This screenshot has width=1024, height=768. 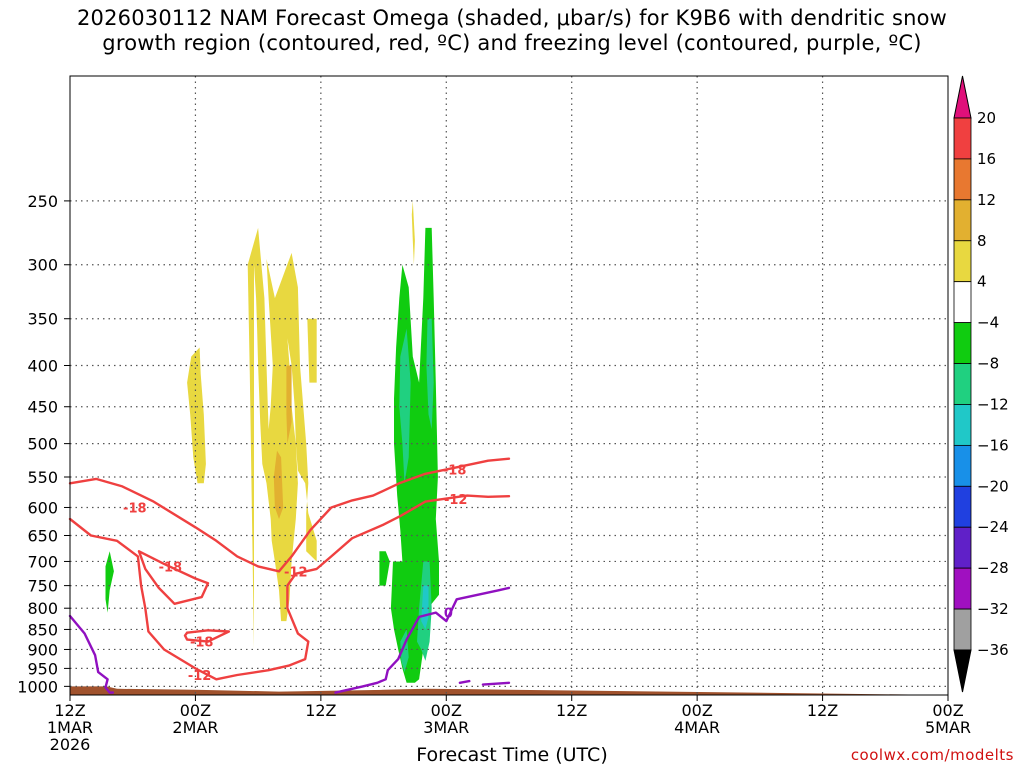 What do you see at coordinates (822, 710) in the screenshot?
I see `x-tick-label-72-1: 12Z` at bounding box center [822, 710].